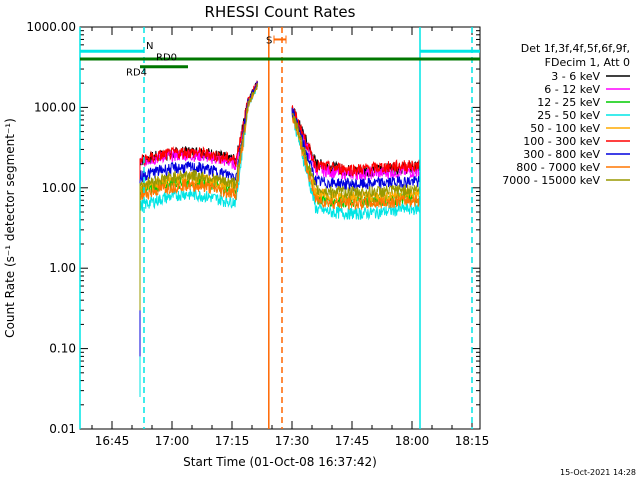 The height and width of the screenshot is (480, 640). Describe the element at coordinates (280, 462) in the screenshot. I see `x-axis-label: Start Time (01-Oct-08 16:37:42)` at that location.